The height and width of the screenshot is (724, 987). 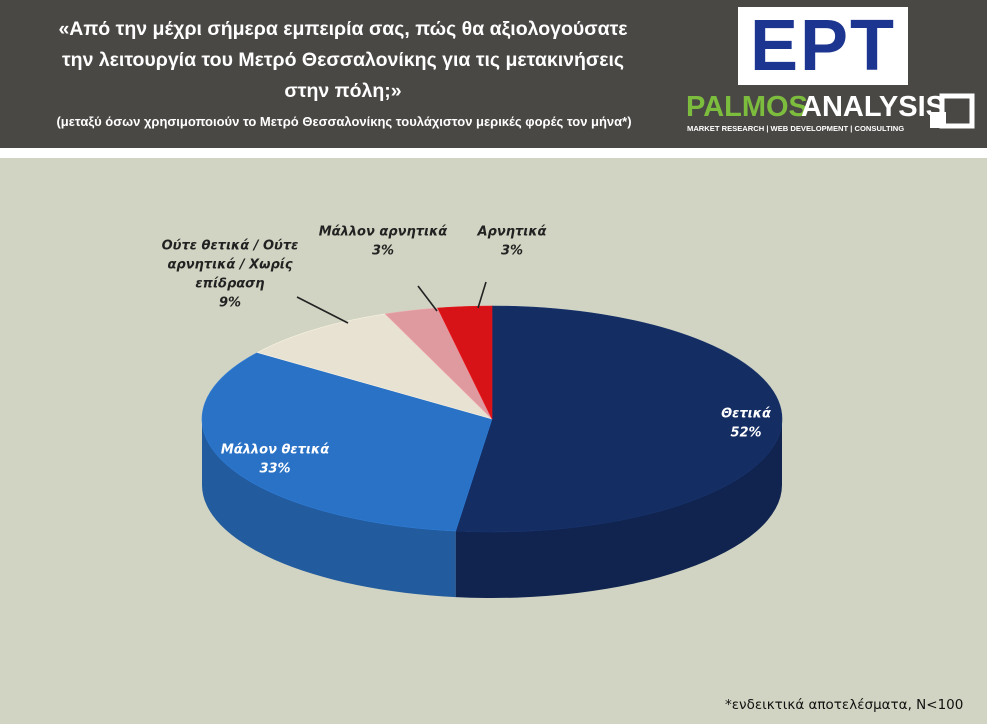 What do you see at coordinates (747, 107) in the screenshot?
I see `palmos-logo-part1: PALMOS` at bounding box center [747, 107].